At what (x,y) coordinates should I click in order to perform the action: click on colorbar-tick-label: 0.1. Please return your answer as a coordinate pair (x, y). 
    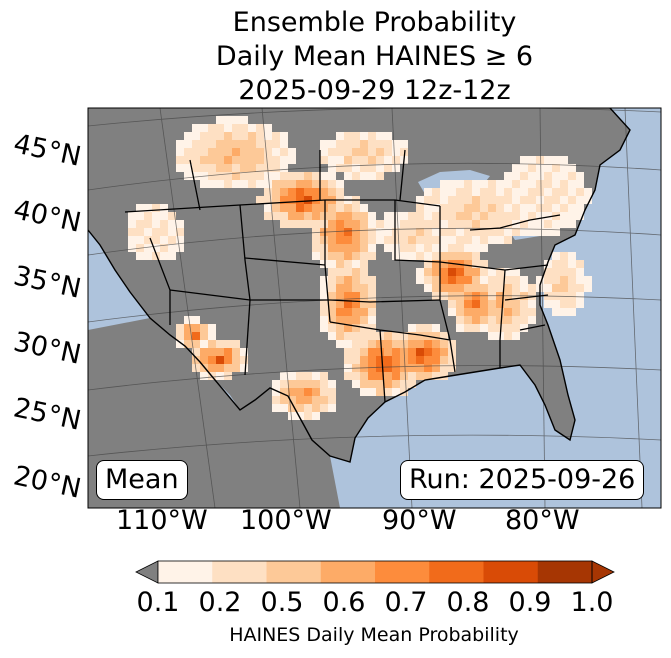
    Looking at the image, I should click on (158, 602).